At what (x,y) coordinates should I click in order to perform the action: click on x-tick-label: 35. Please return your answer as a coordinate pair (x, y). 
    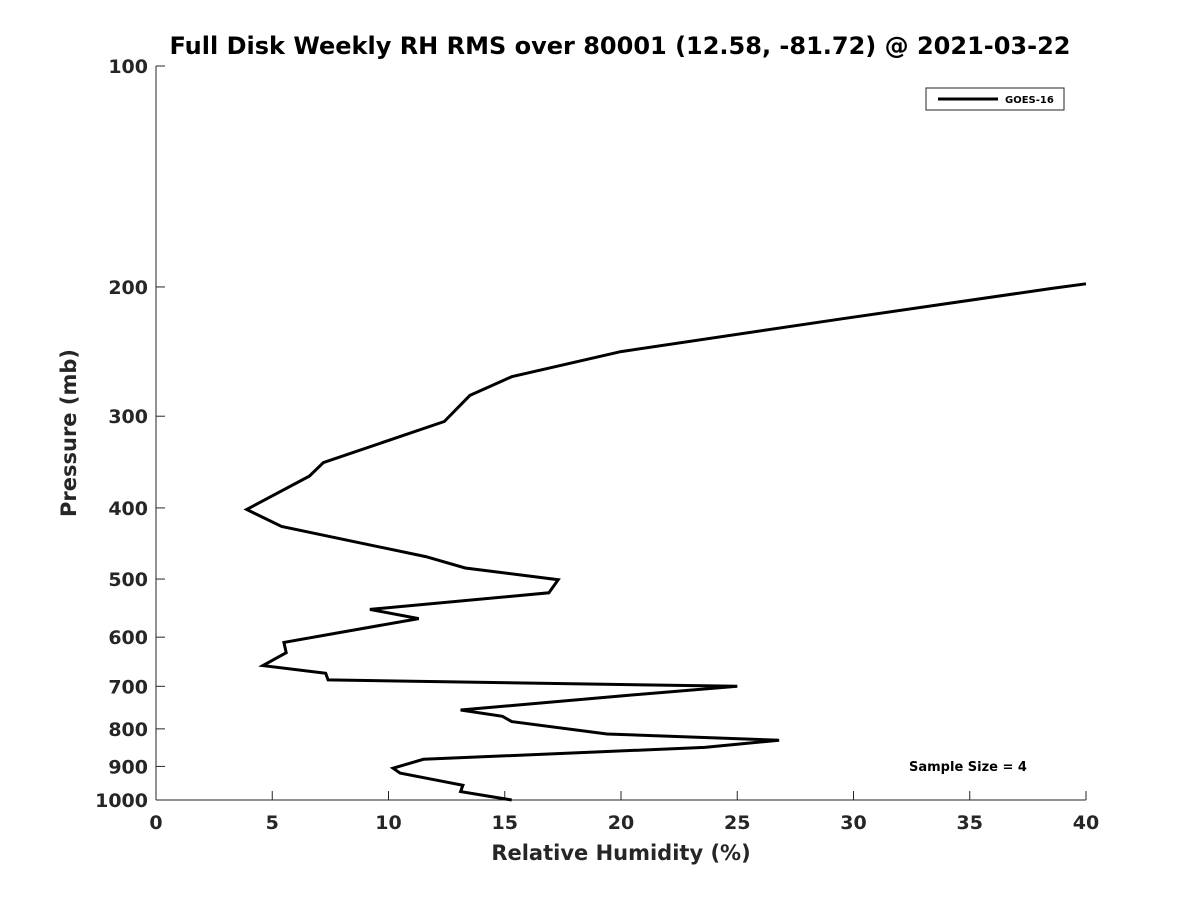
    Looking at the image, I should click on (970, 823).